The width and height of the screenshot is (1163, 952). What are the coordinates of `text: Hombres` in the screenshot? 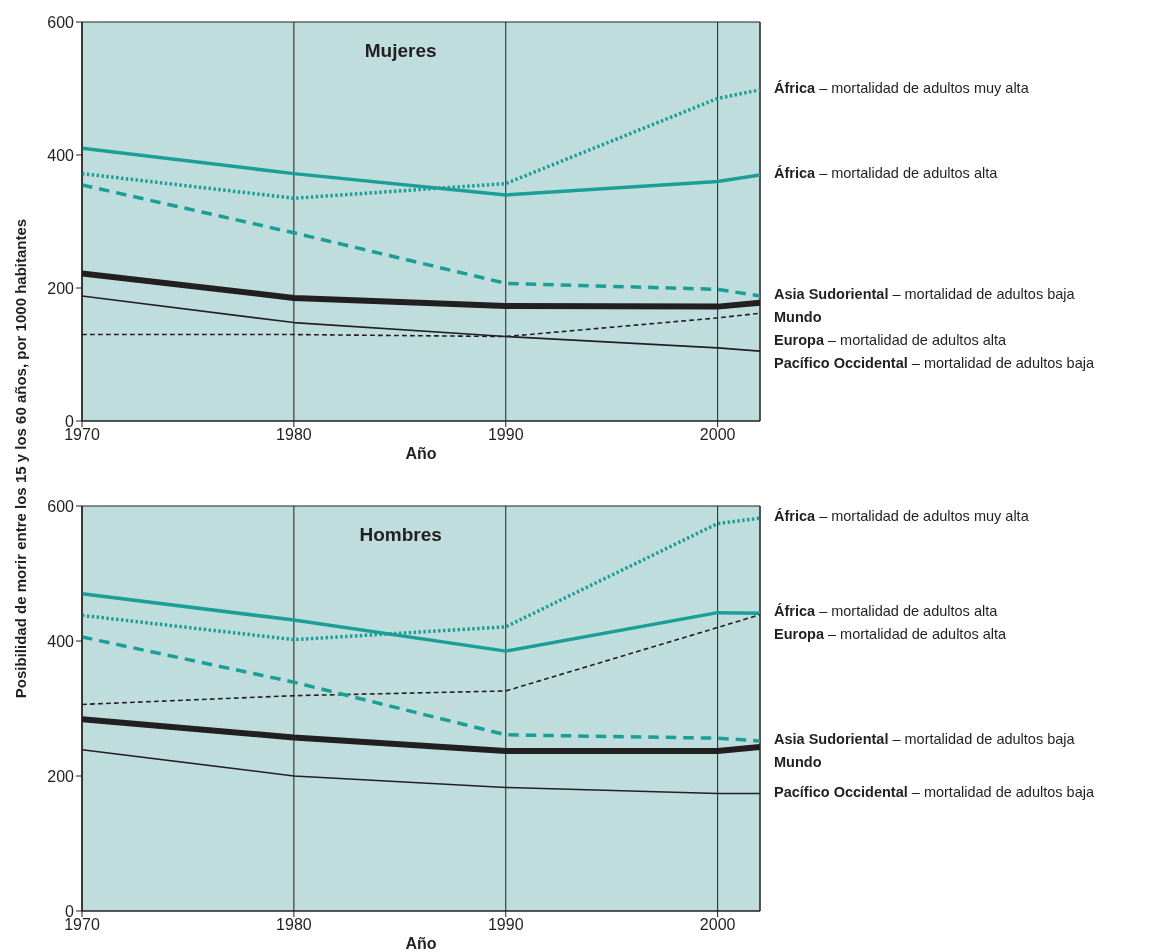 It's located at (400, 535).